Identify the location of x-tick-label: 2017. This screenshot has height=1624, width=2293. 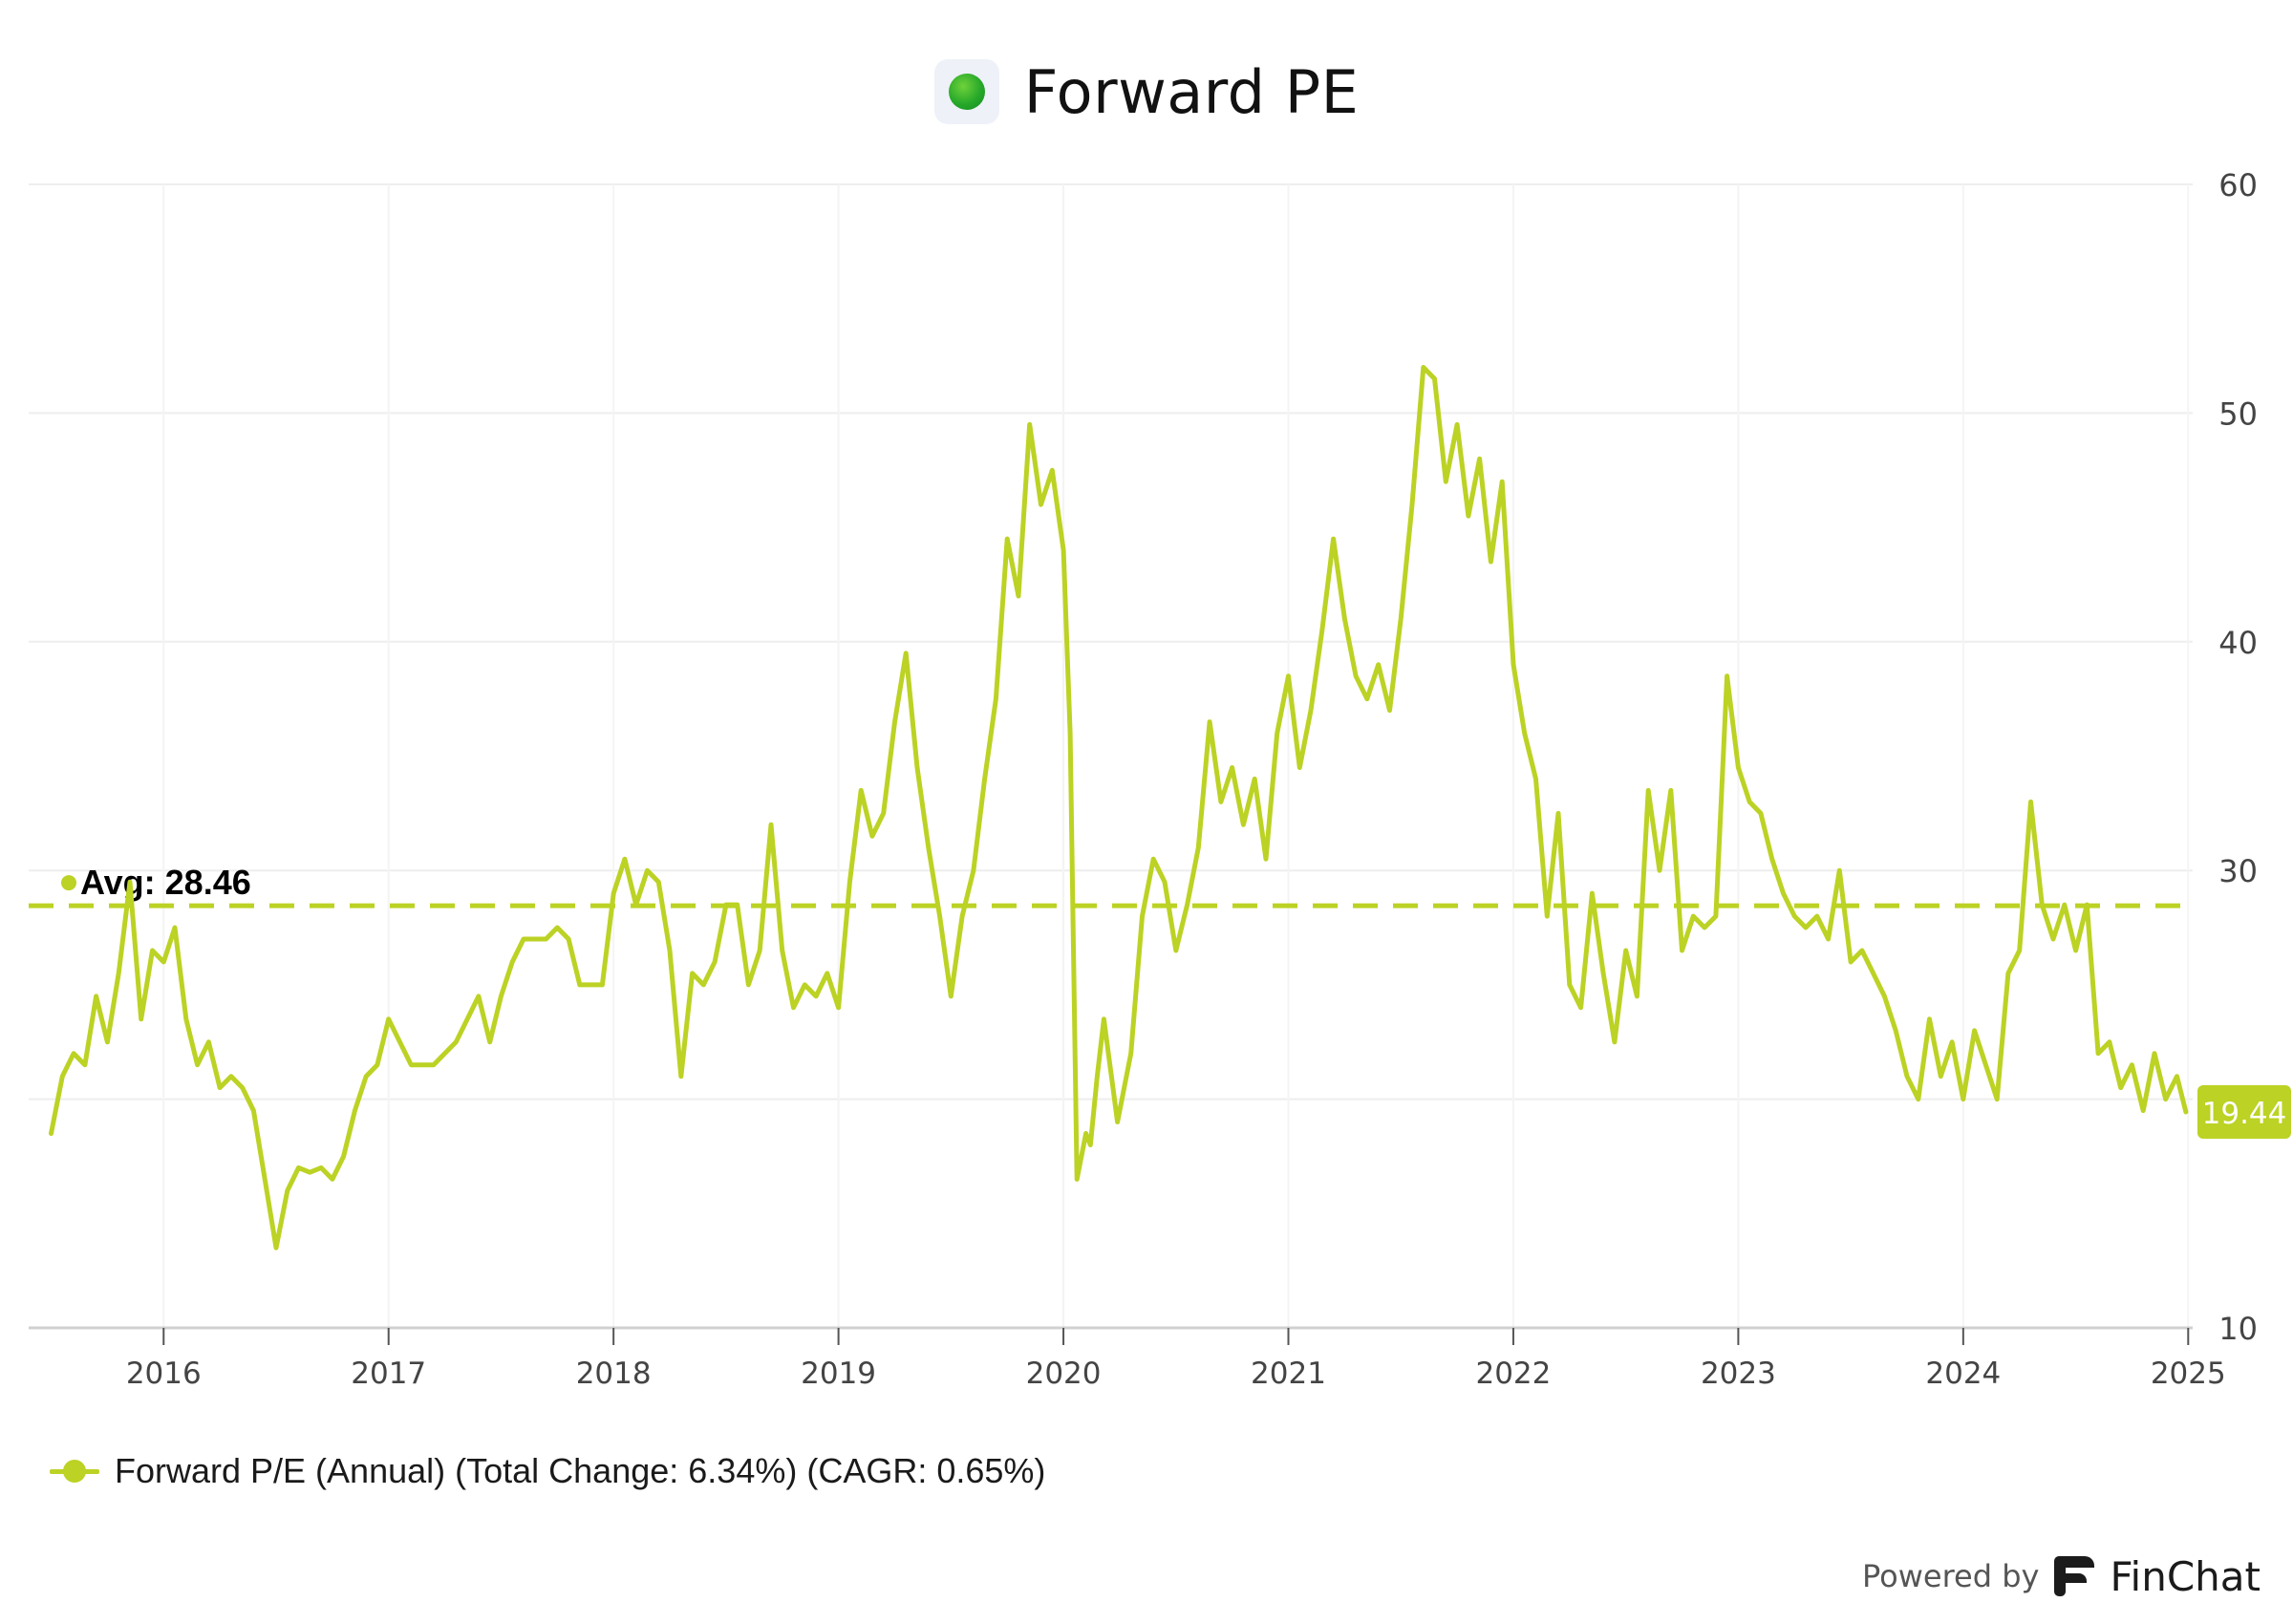
(388, 1374).